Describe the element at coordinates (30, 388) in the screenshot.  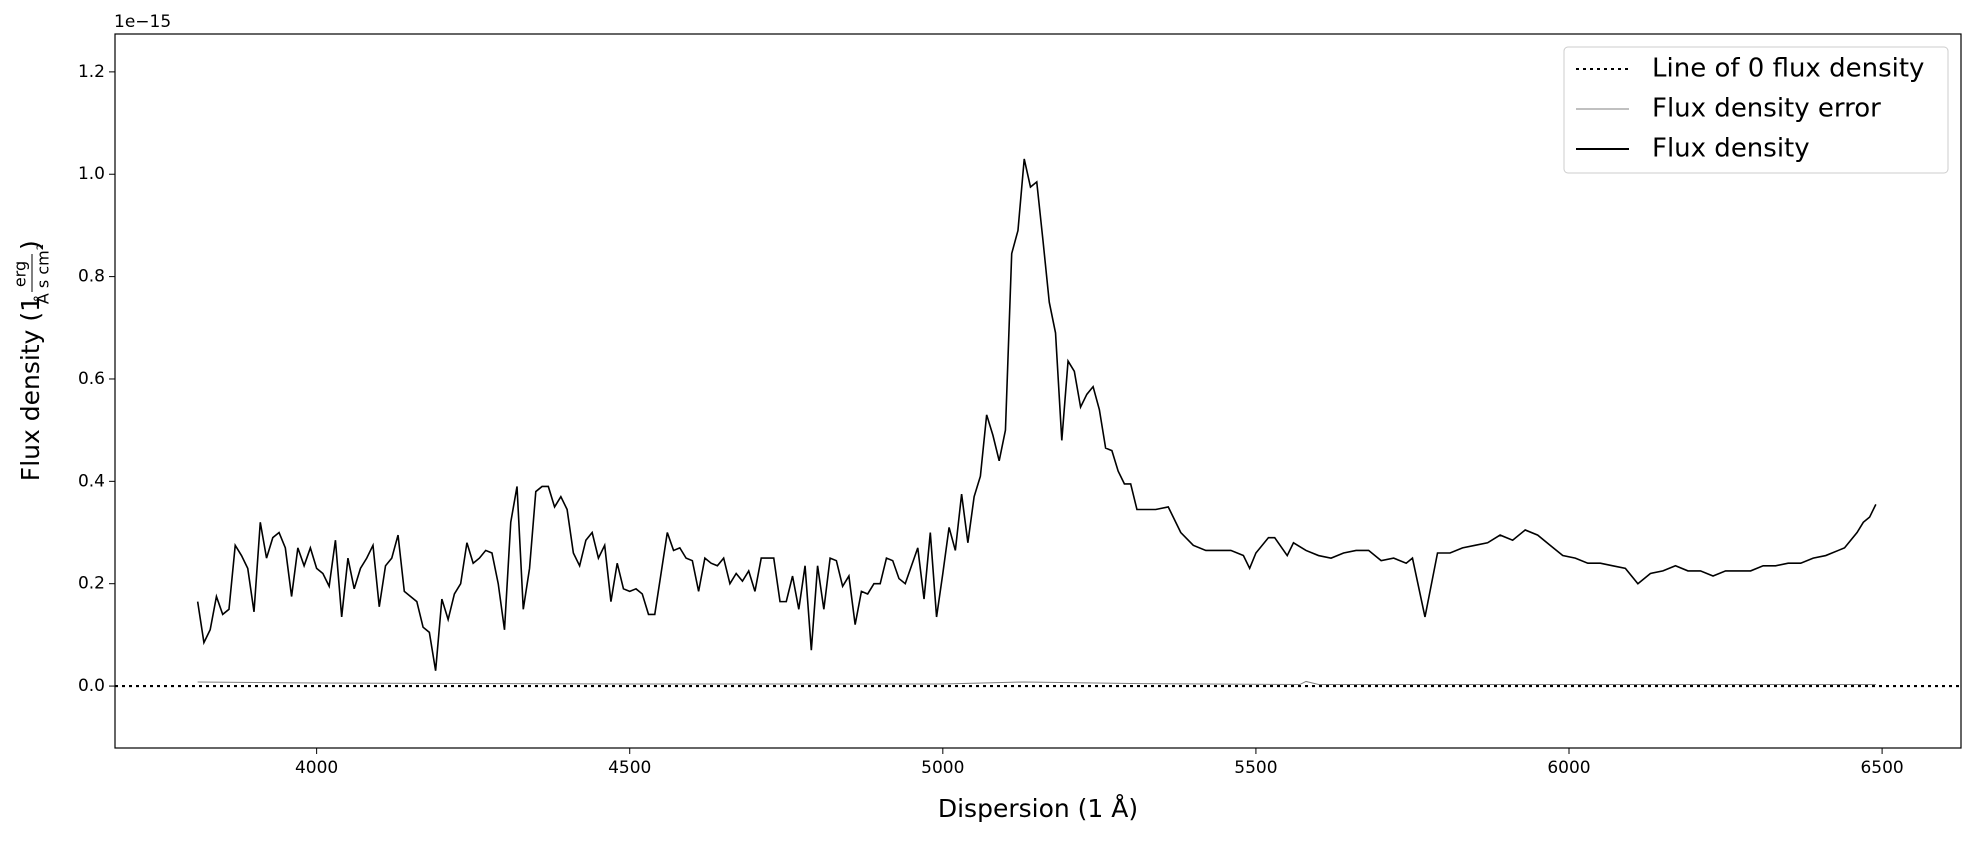
I see `y-label-text: Flux density (1` at that location.